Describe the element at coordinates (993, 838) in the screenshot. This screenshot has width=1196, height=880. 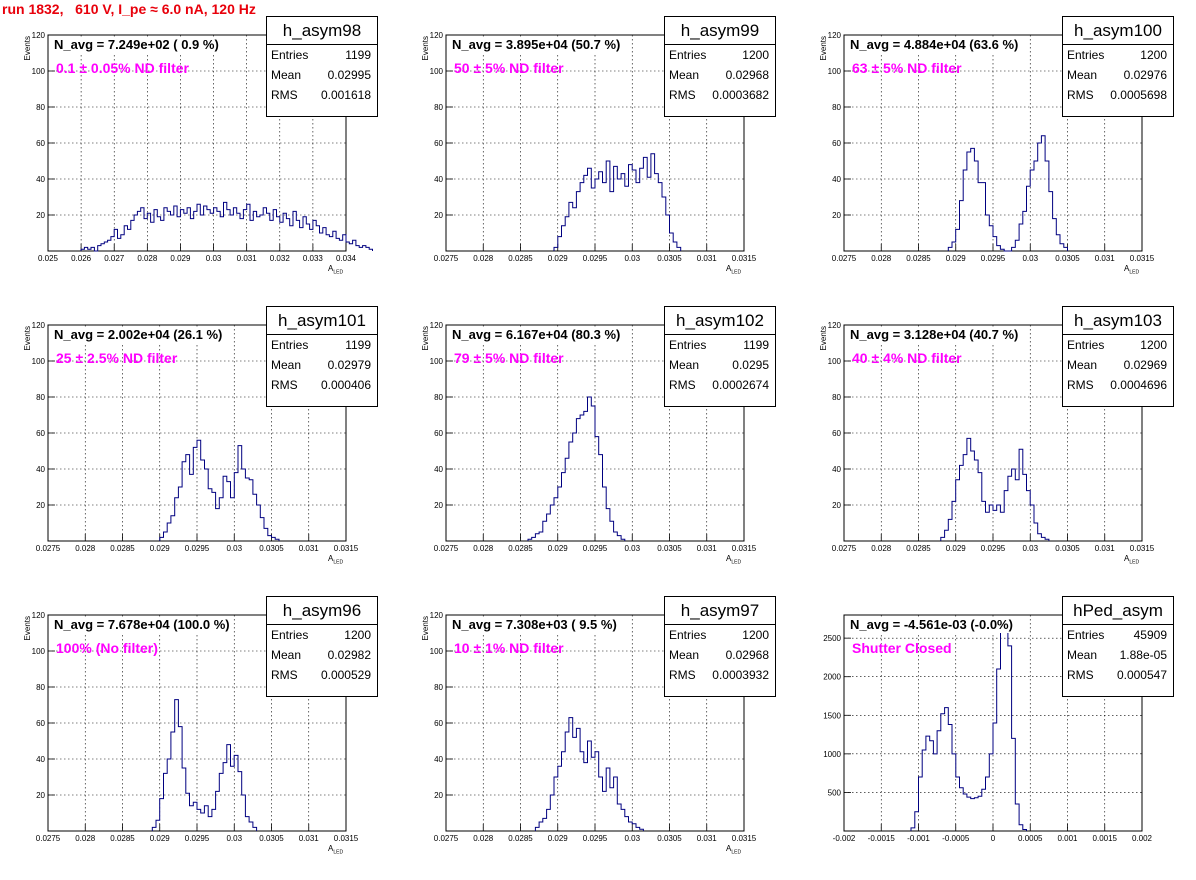
I see `x-tick-label: 0` at that location.